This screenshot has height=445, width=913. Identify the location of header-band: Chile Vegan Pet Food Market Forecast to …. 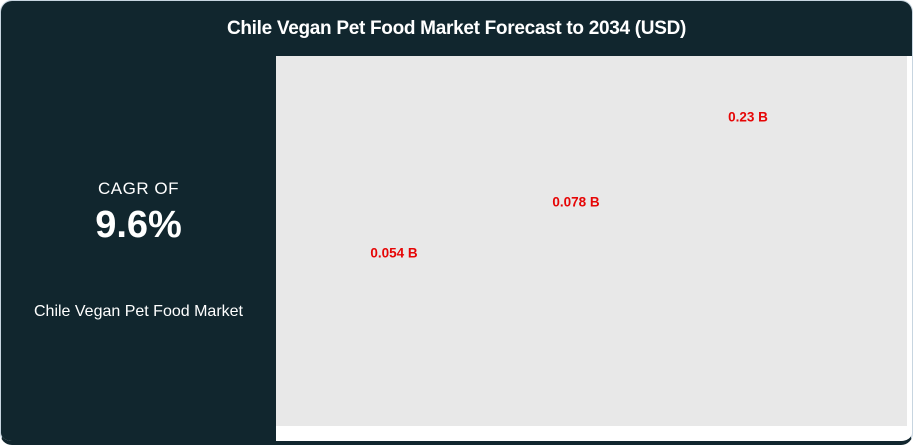
(456, 28).